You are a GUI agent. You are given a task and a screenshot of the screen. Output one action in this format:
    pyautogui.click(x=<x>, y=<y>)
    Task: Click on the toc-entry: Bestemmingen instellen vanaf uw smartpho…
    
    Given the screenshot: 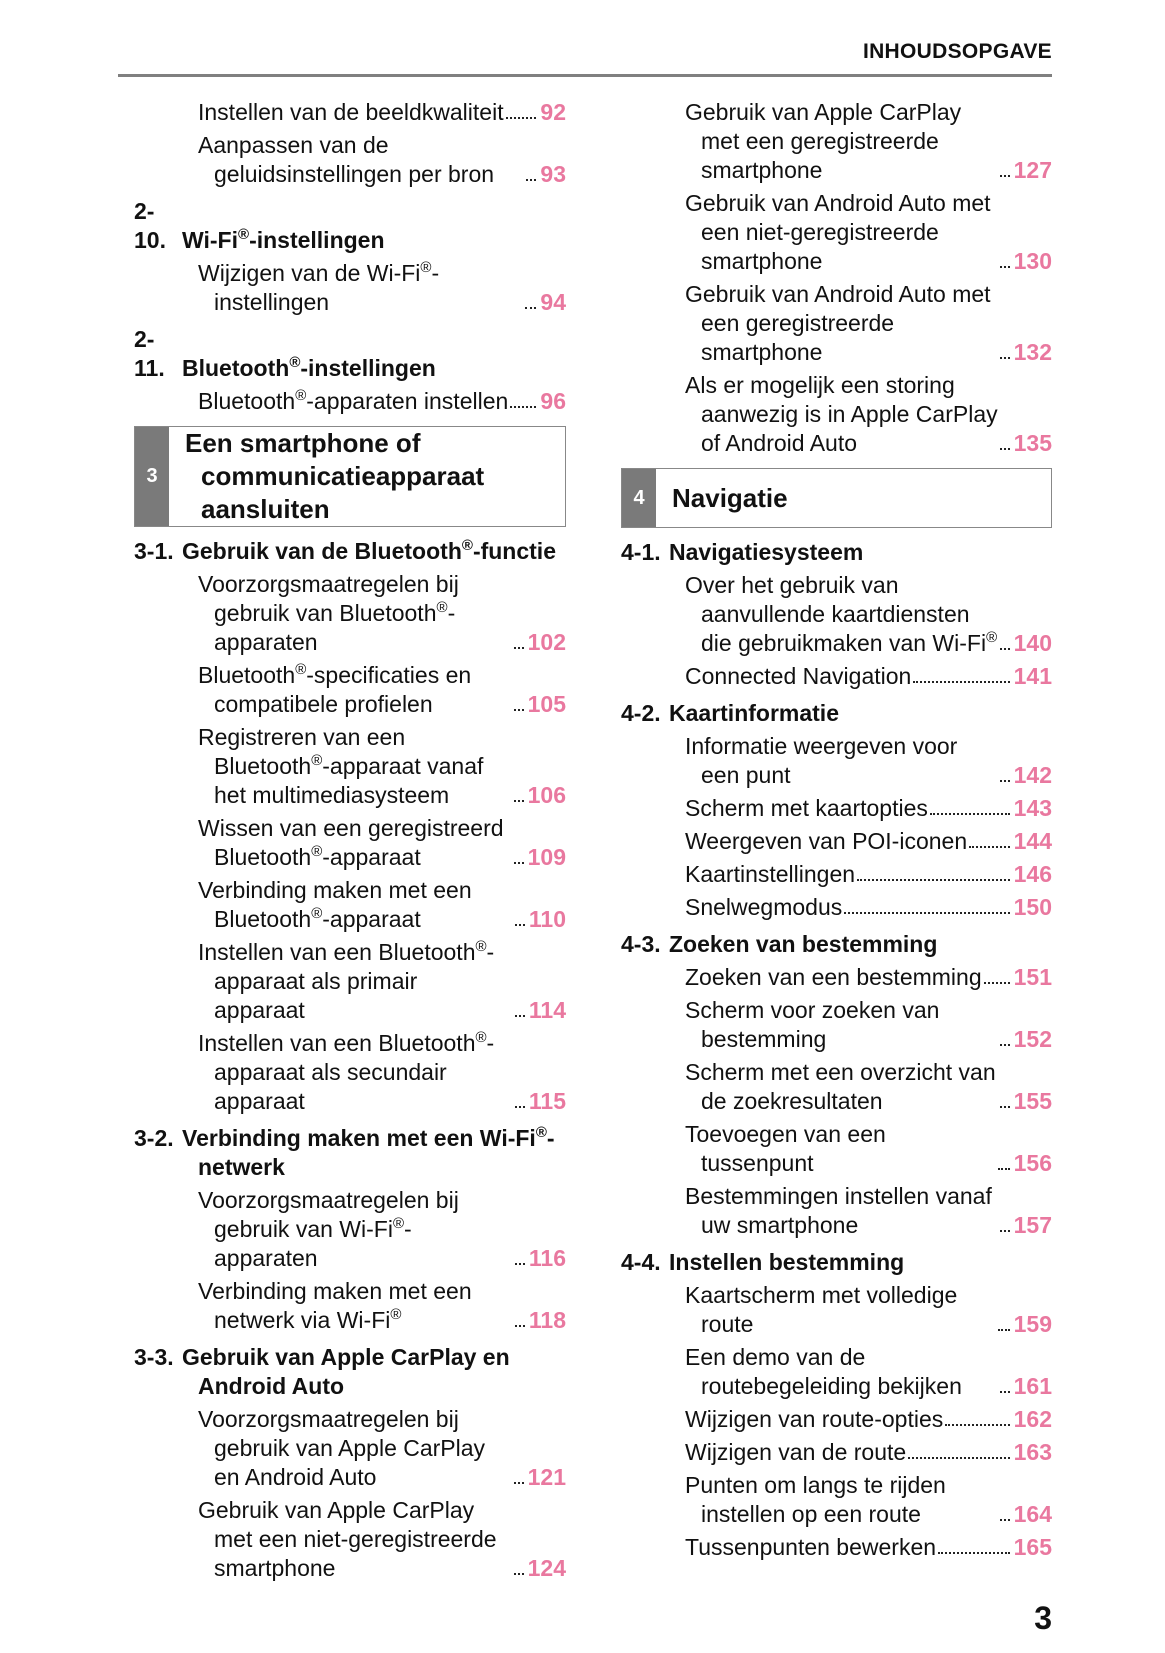 What is the action you would take?
    pyautogui.click(x=836, y=1211)
    